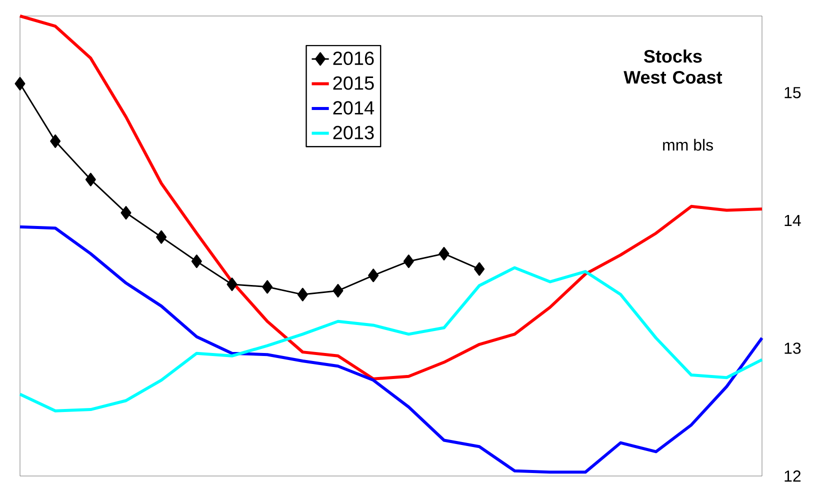 Image resolution: width=824 pixels, height=490 pixels. What do you see at coordinates (353, 133) in the screenshot?
I see `legend-label: 2013` at bounding box center [353, 133].